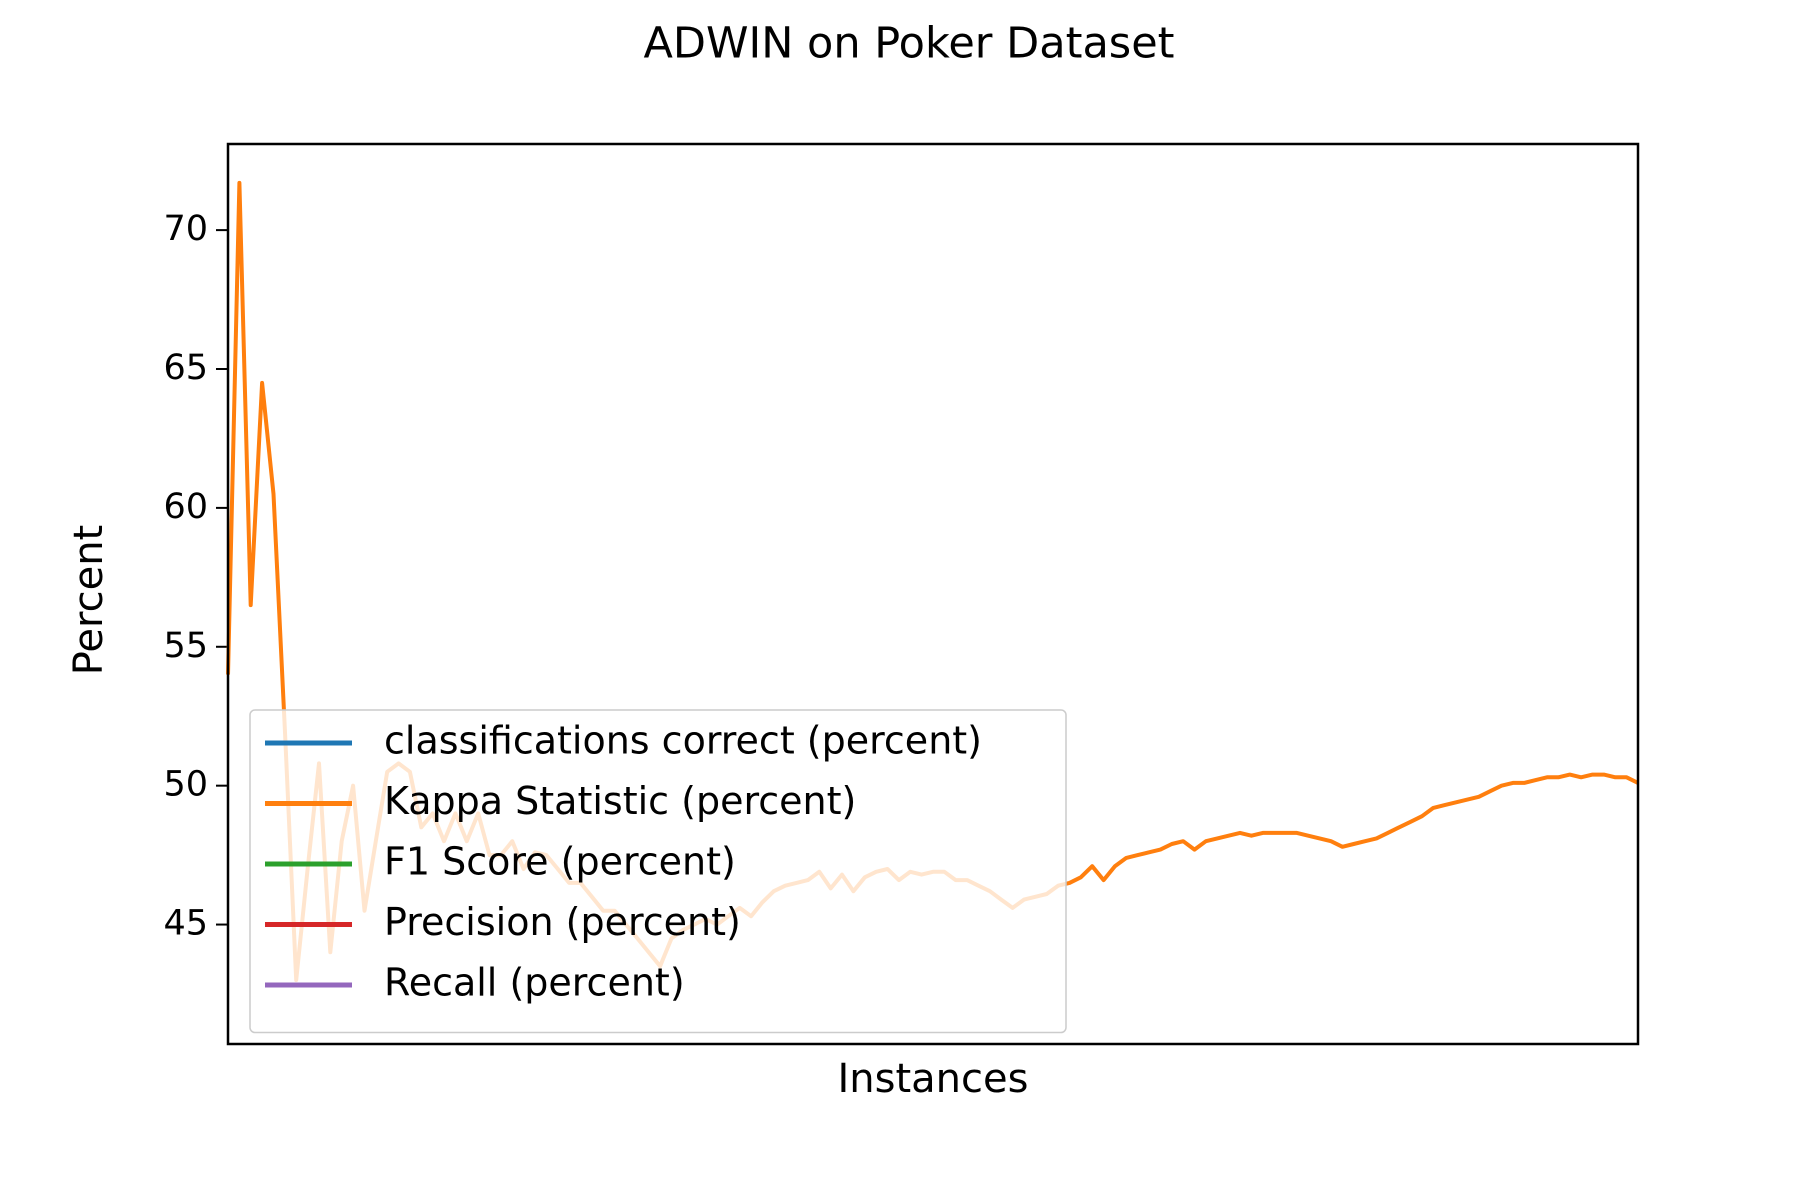 This screenshot has height=1200, width=1800. What do you see at coordinates (185, 368) in the screenshot?
I see `y-tick-label: 65` at bounding box center [185, 368].